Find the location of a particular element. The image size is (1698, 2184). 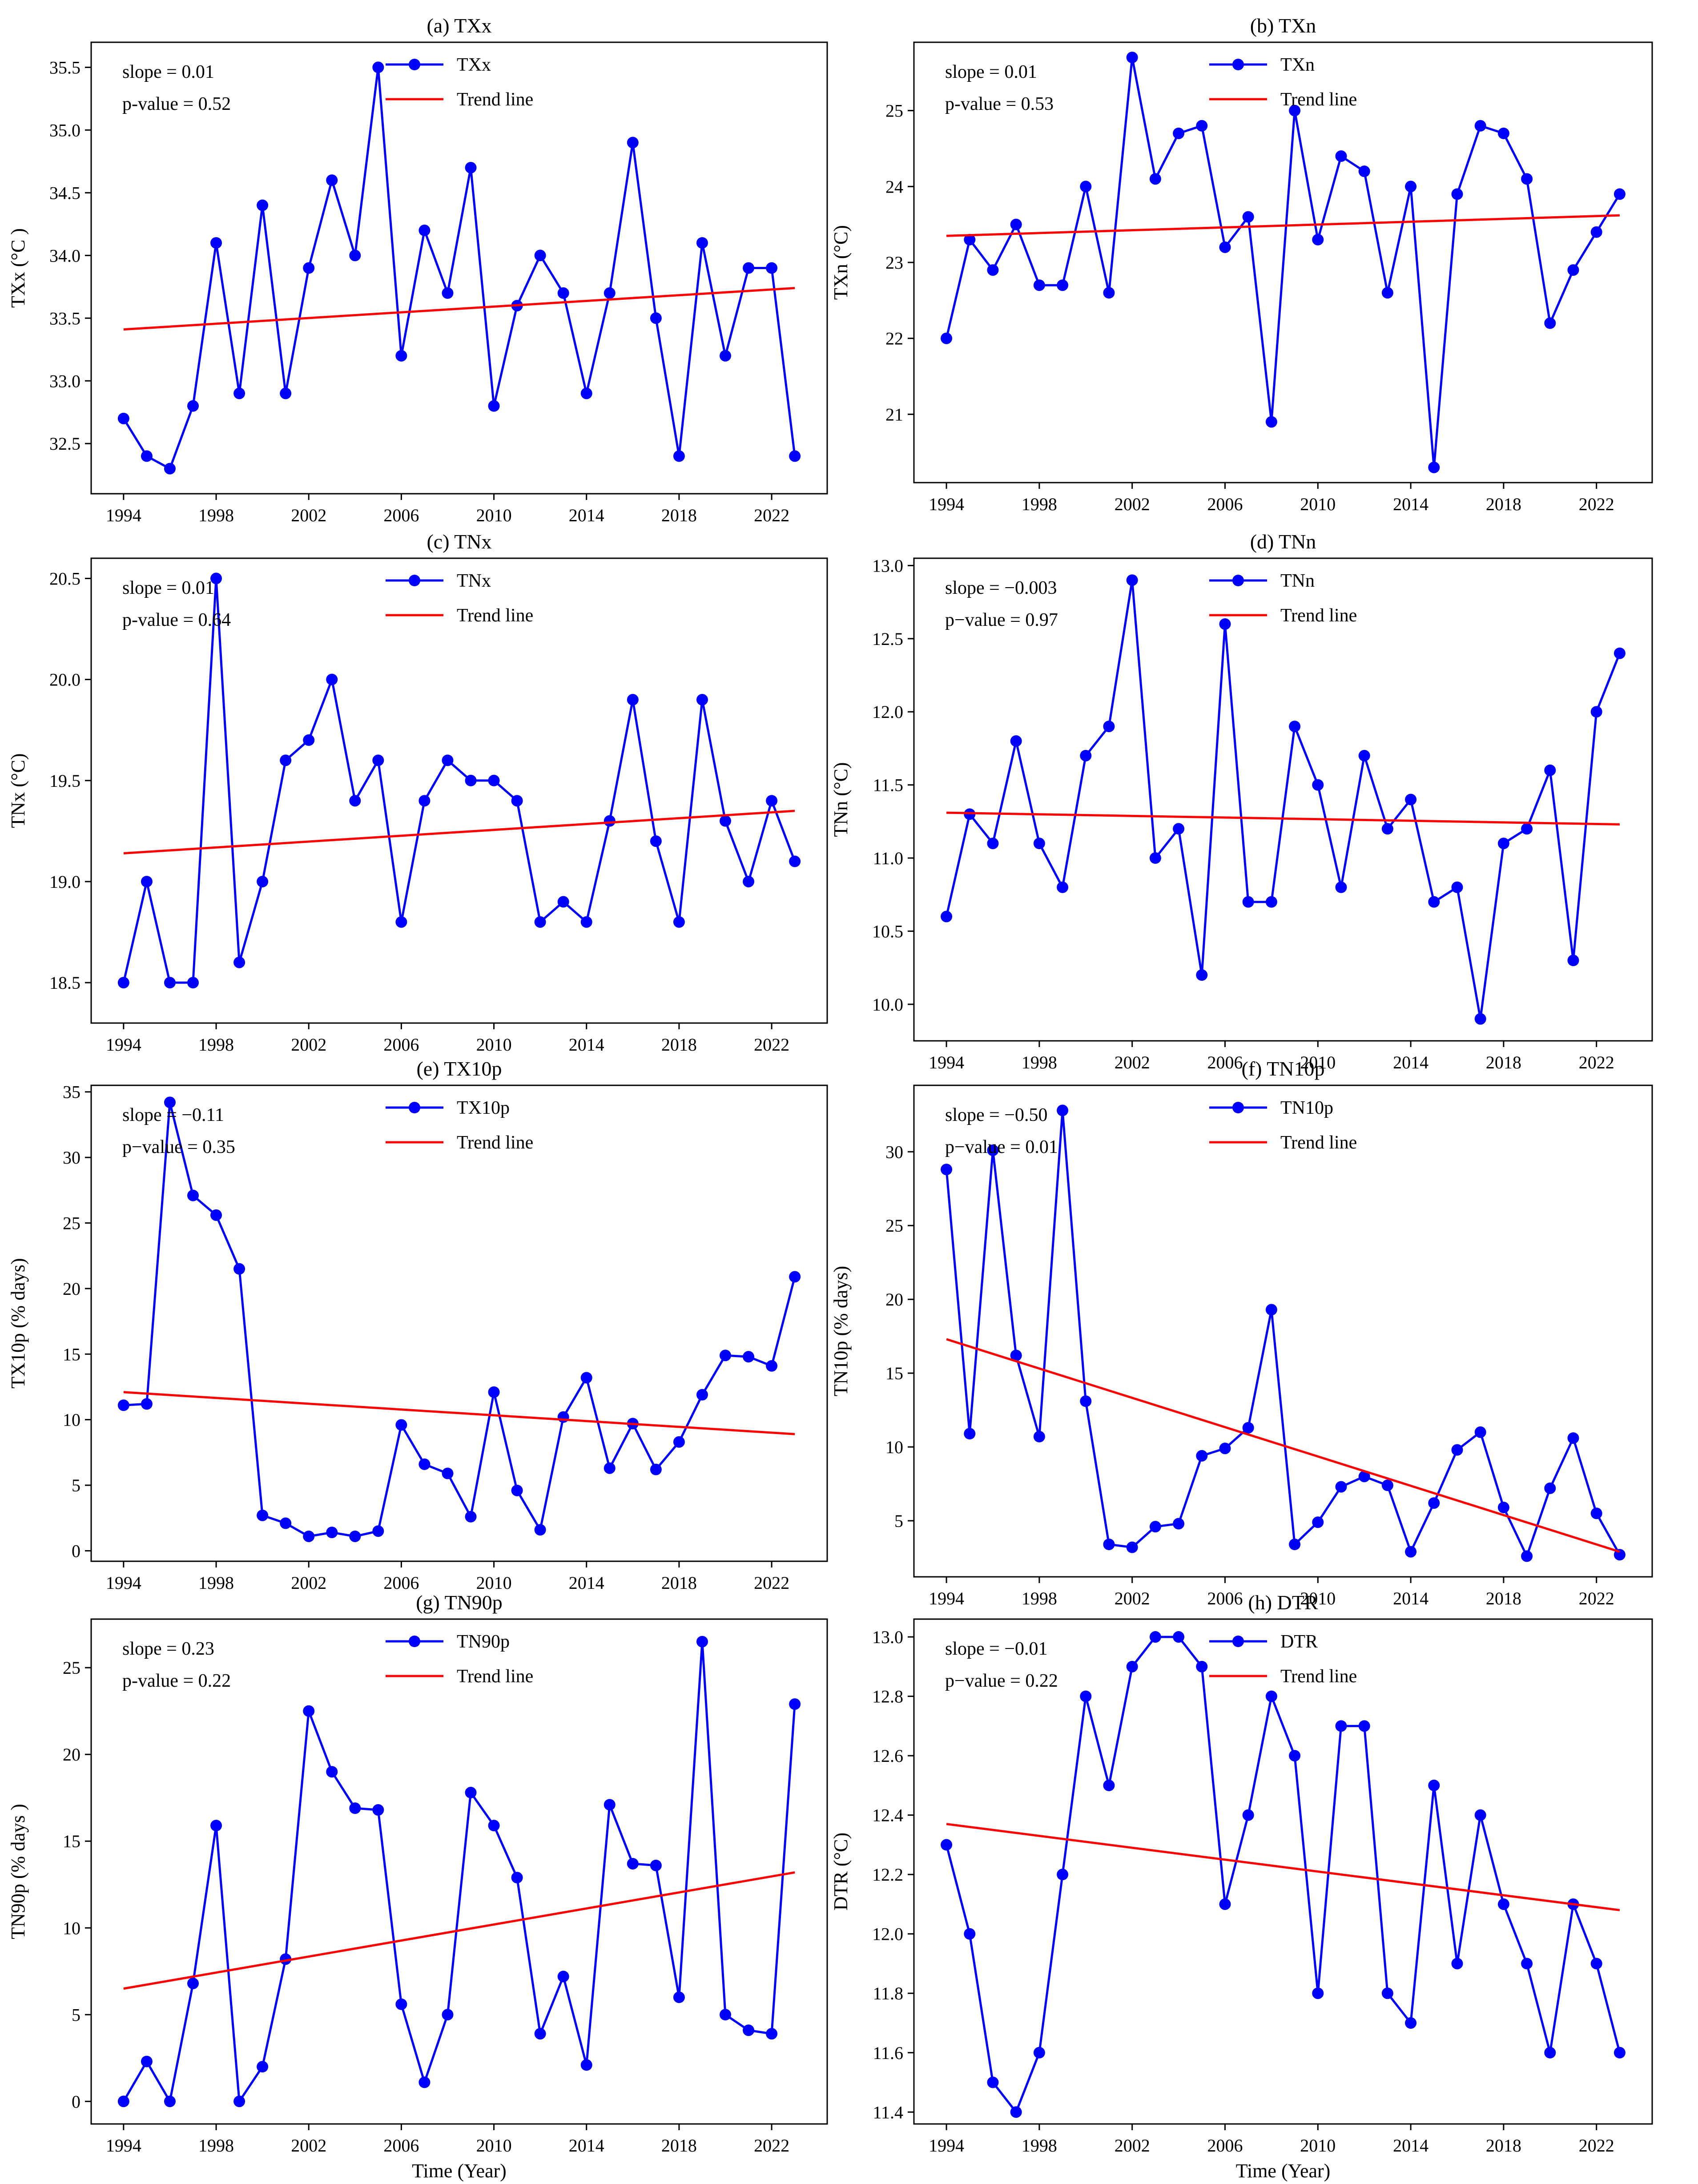

slope-annotation: slope = 0.01 is located at coordinates (168, 588).